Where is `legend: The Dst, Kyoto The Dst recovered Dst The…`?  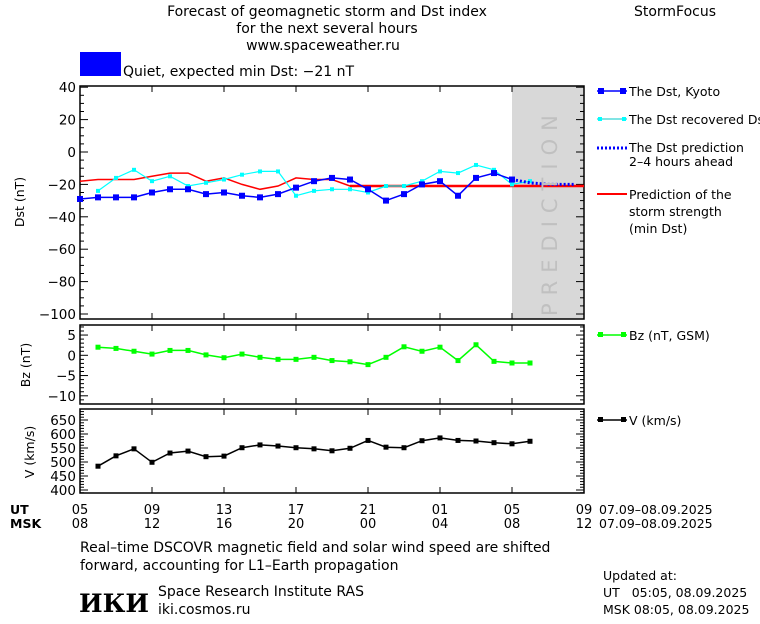 legend: The Dst, Kyoto The Dst recovered Dst The… is located at coordinates (678, 256).